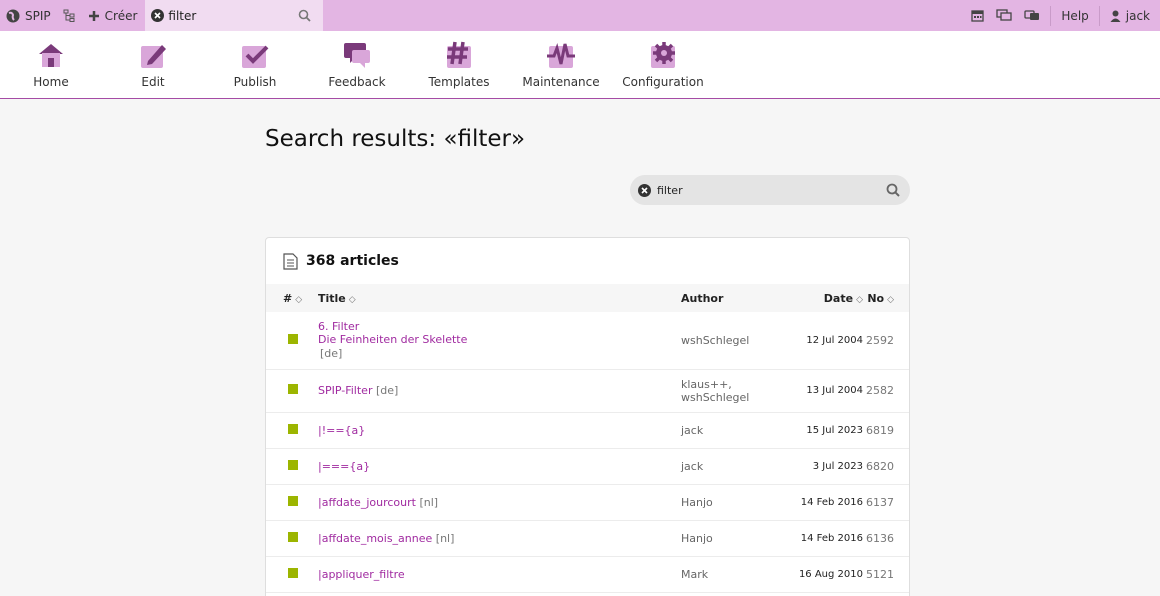 The height and width of the screenshot is (596, 1160). I want to click on table-header-row: # ◇ Title ◇ Author Date ◇ No ◇, so click(587, 298).